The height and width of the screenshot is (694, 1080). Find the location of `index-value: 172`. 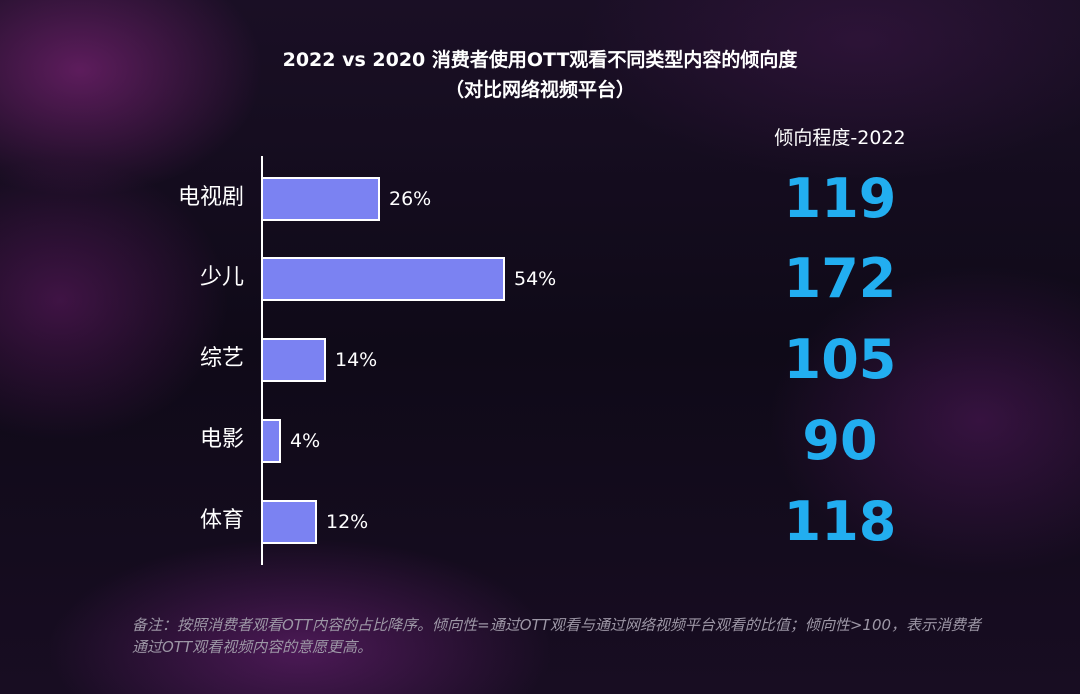

index-value: 172 is located at coordinates (840, 278).